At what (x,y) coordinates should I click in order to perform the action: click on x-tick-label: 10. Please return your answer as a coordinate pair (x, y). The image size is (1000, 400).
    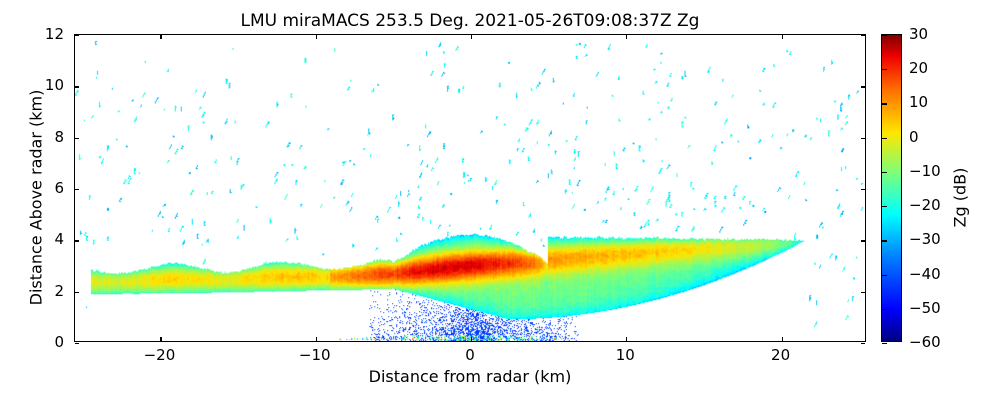
    Looking at the image, I should click on (625, 355).